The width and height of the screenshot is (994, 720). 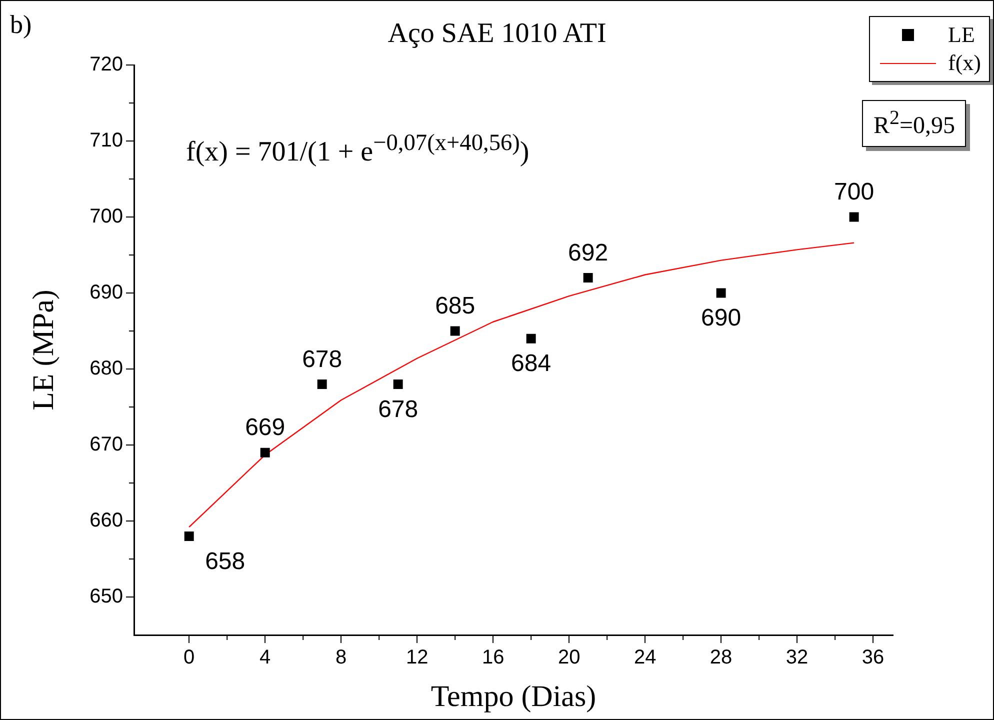 I want to click on x-tick-label: 12, so click(x=417, y=657).